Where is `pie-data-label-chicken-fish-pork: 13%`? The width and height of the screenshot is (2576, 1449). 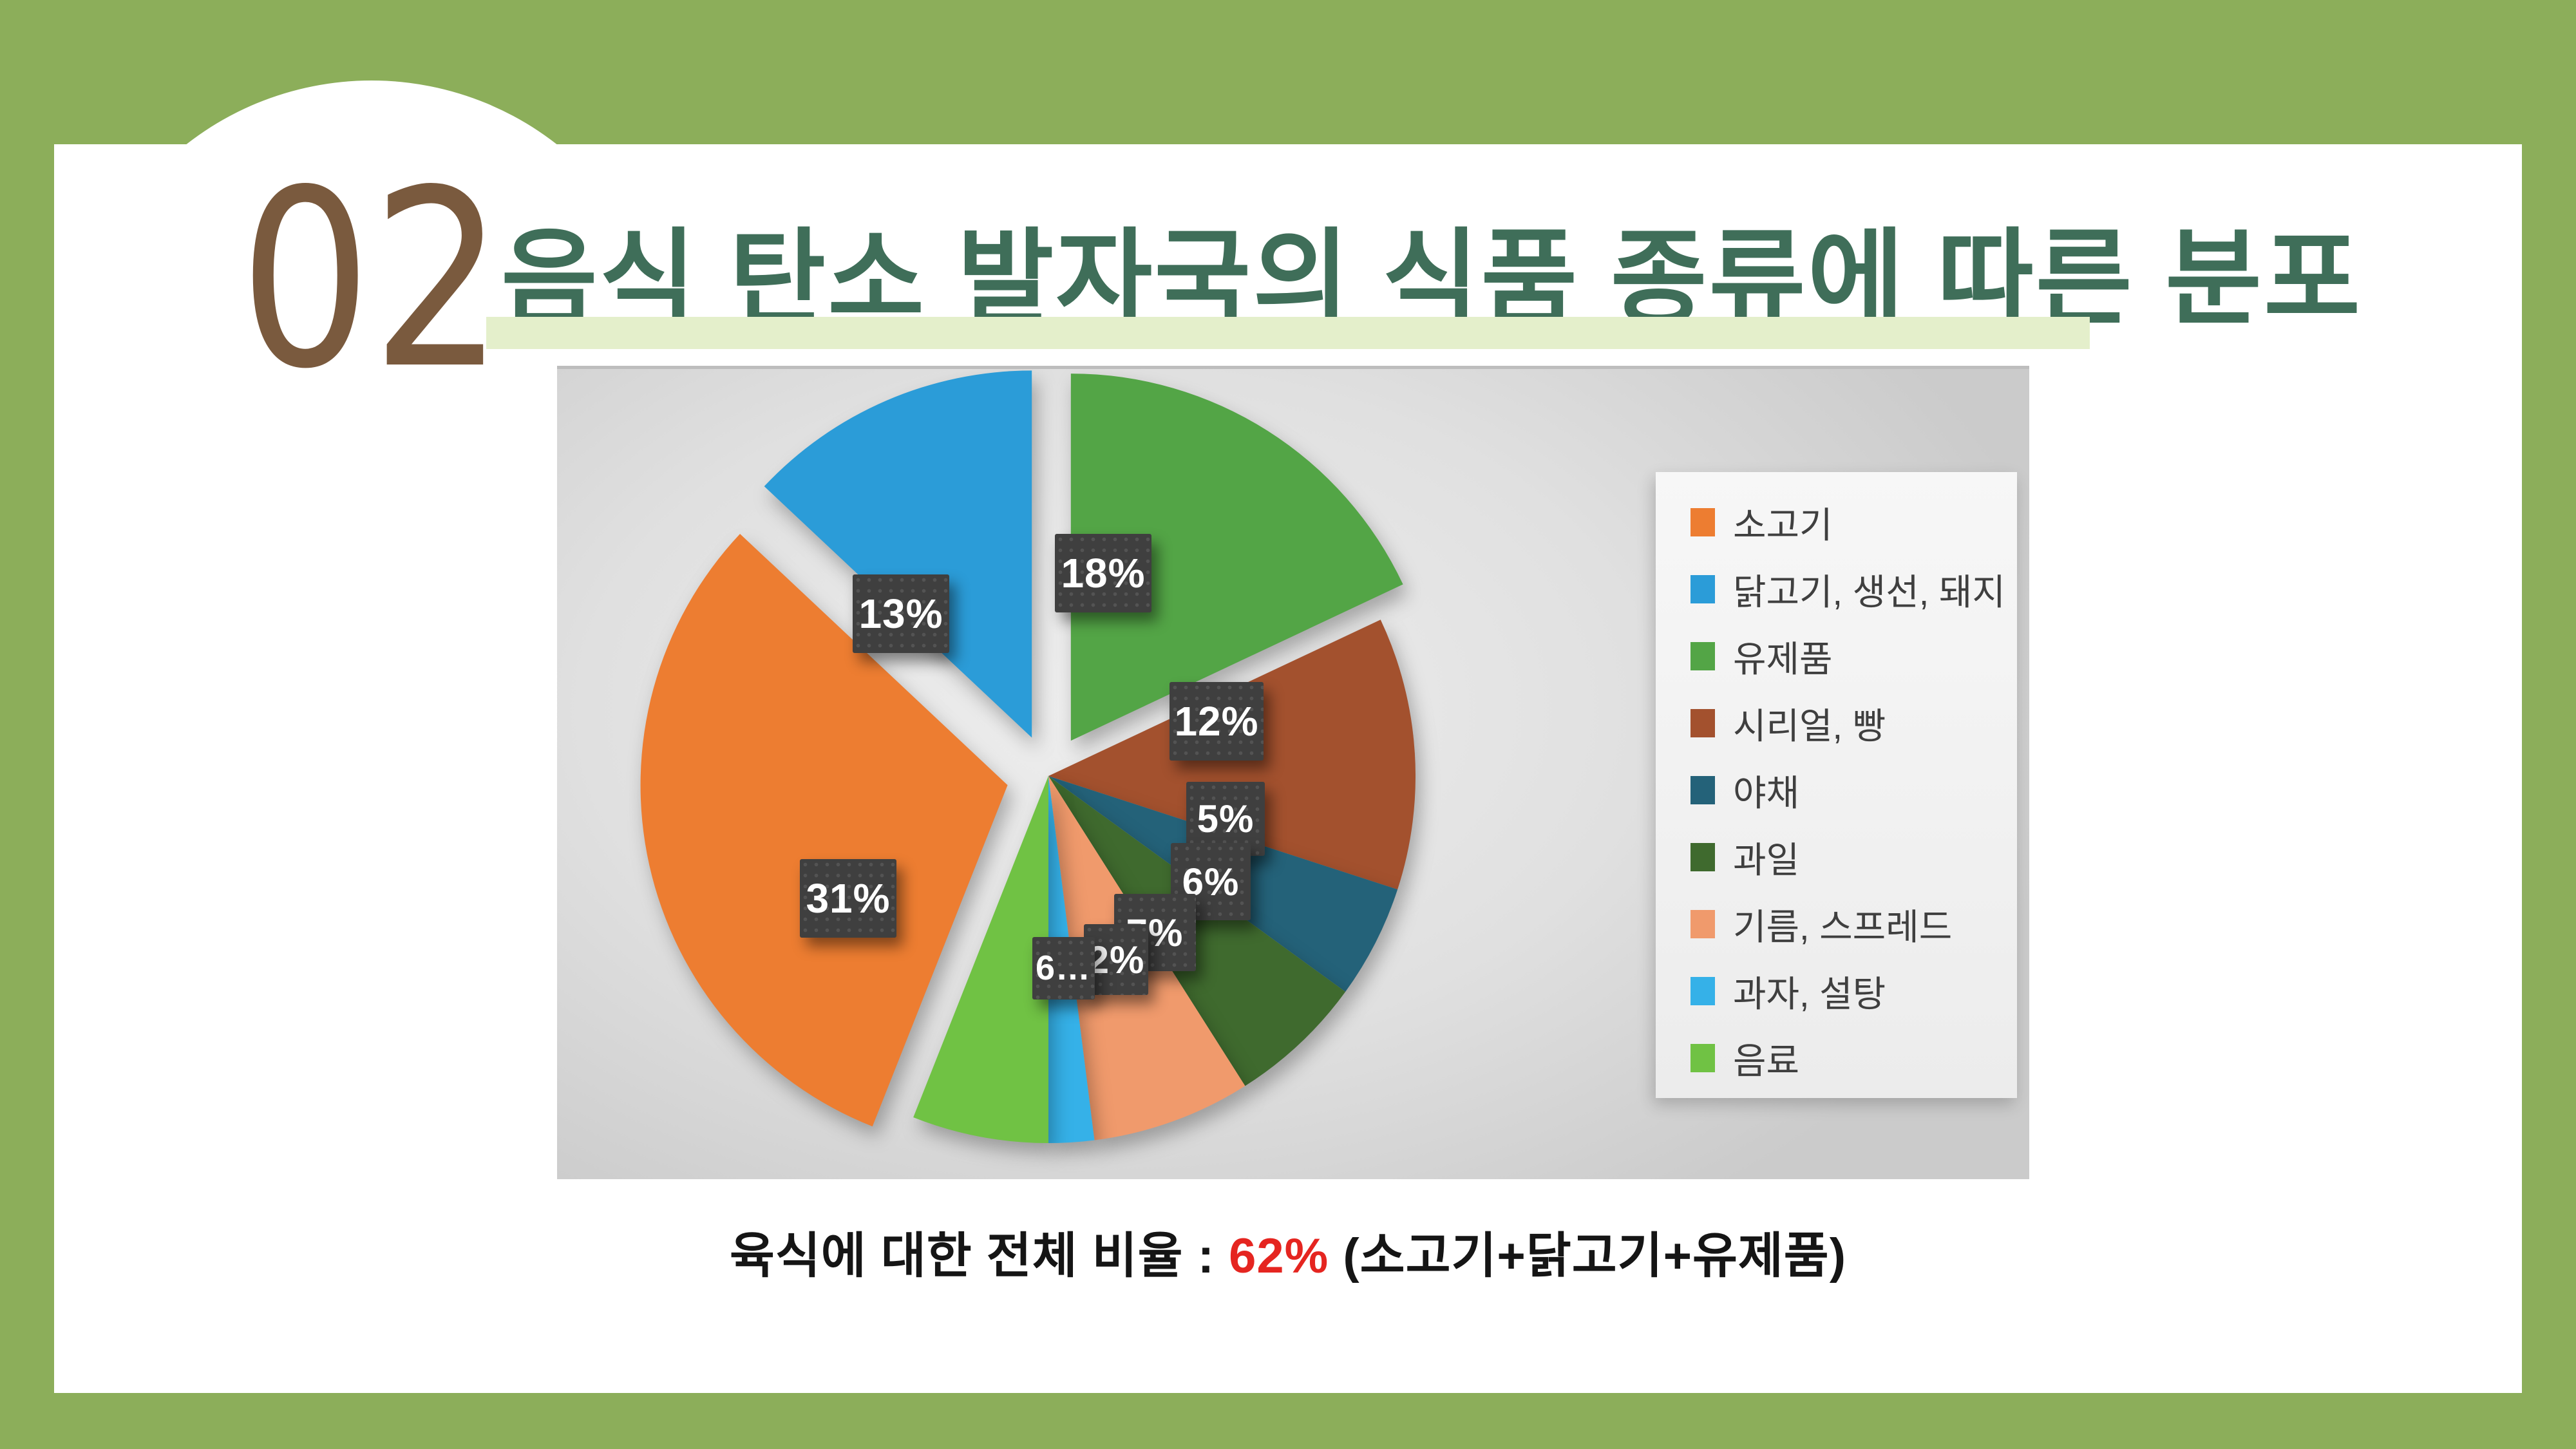
pie-data-label-chicken-fish-pork: 13% is located at coordinates (901, 613).